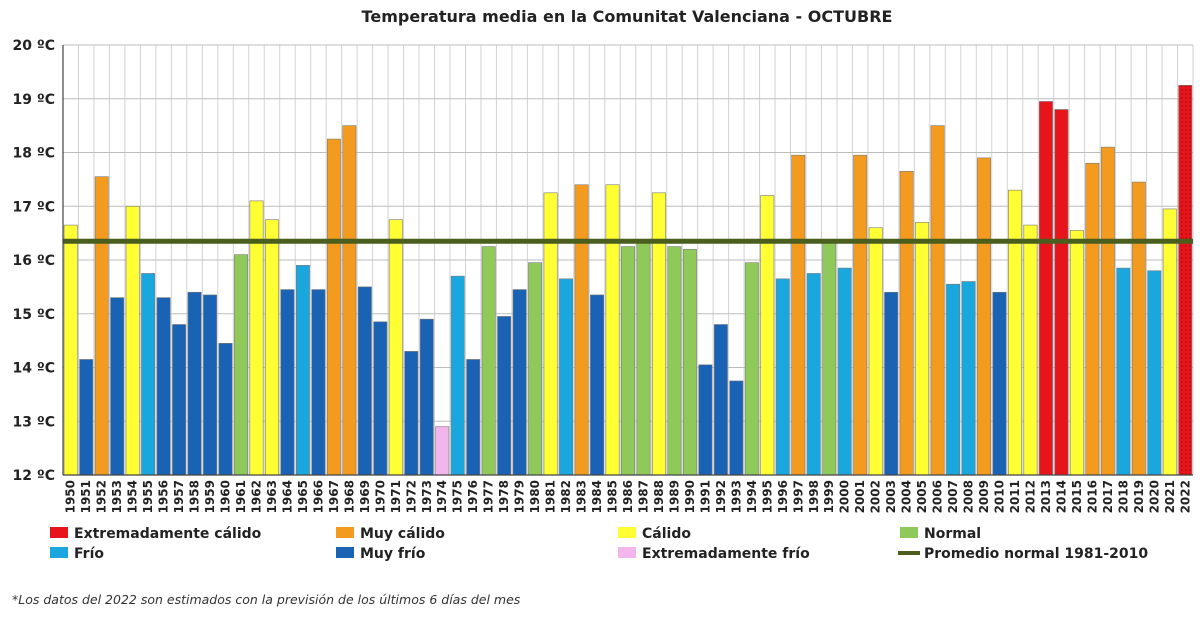  What do you see at coordinates (33, 476) in the screenshot?
I see `y-tick-label: 12 ºC` at bounding box center [33, 476].